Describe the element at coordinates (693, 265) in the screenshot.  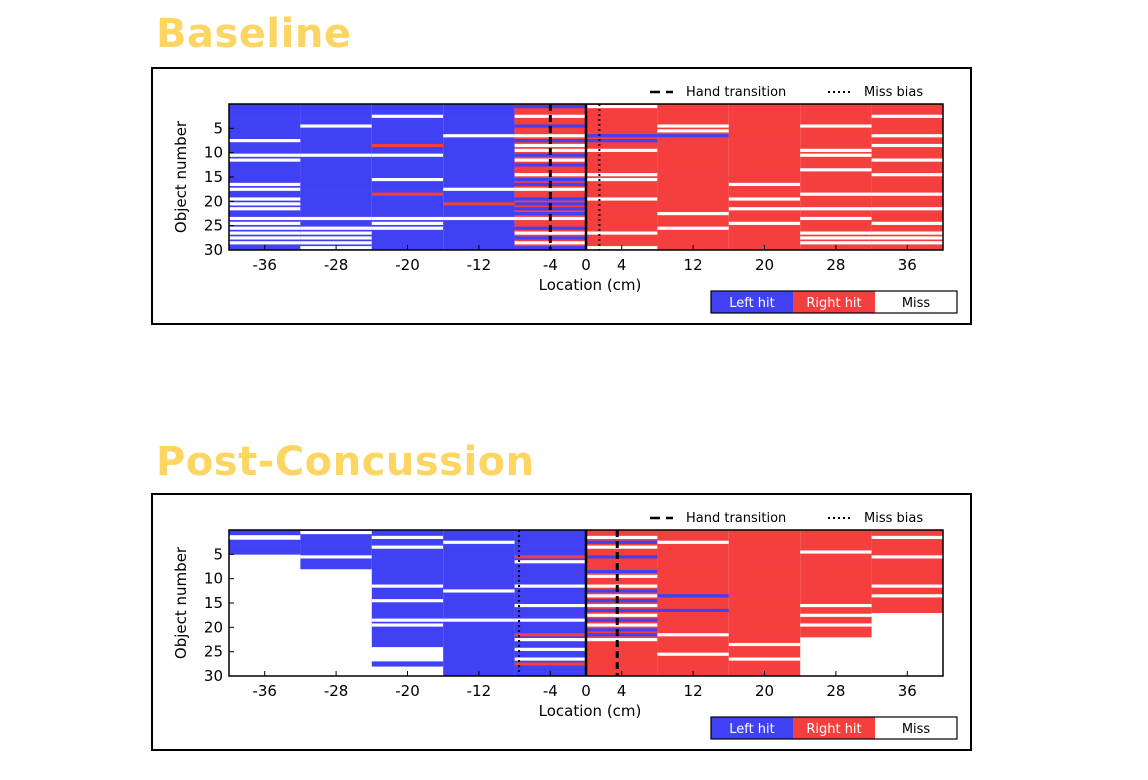
I see `x-tick-label: 12` at that location.